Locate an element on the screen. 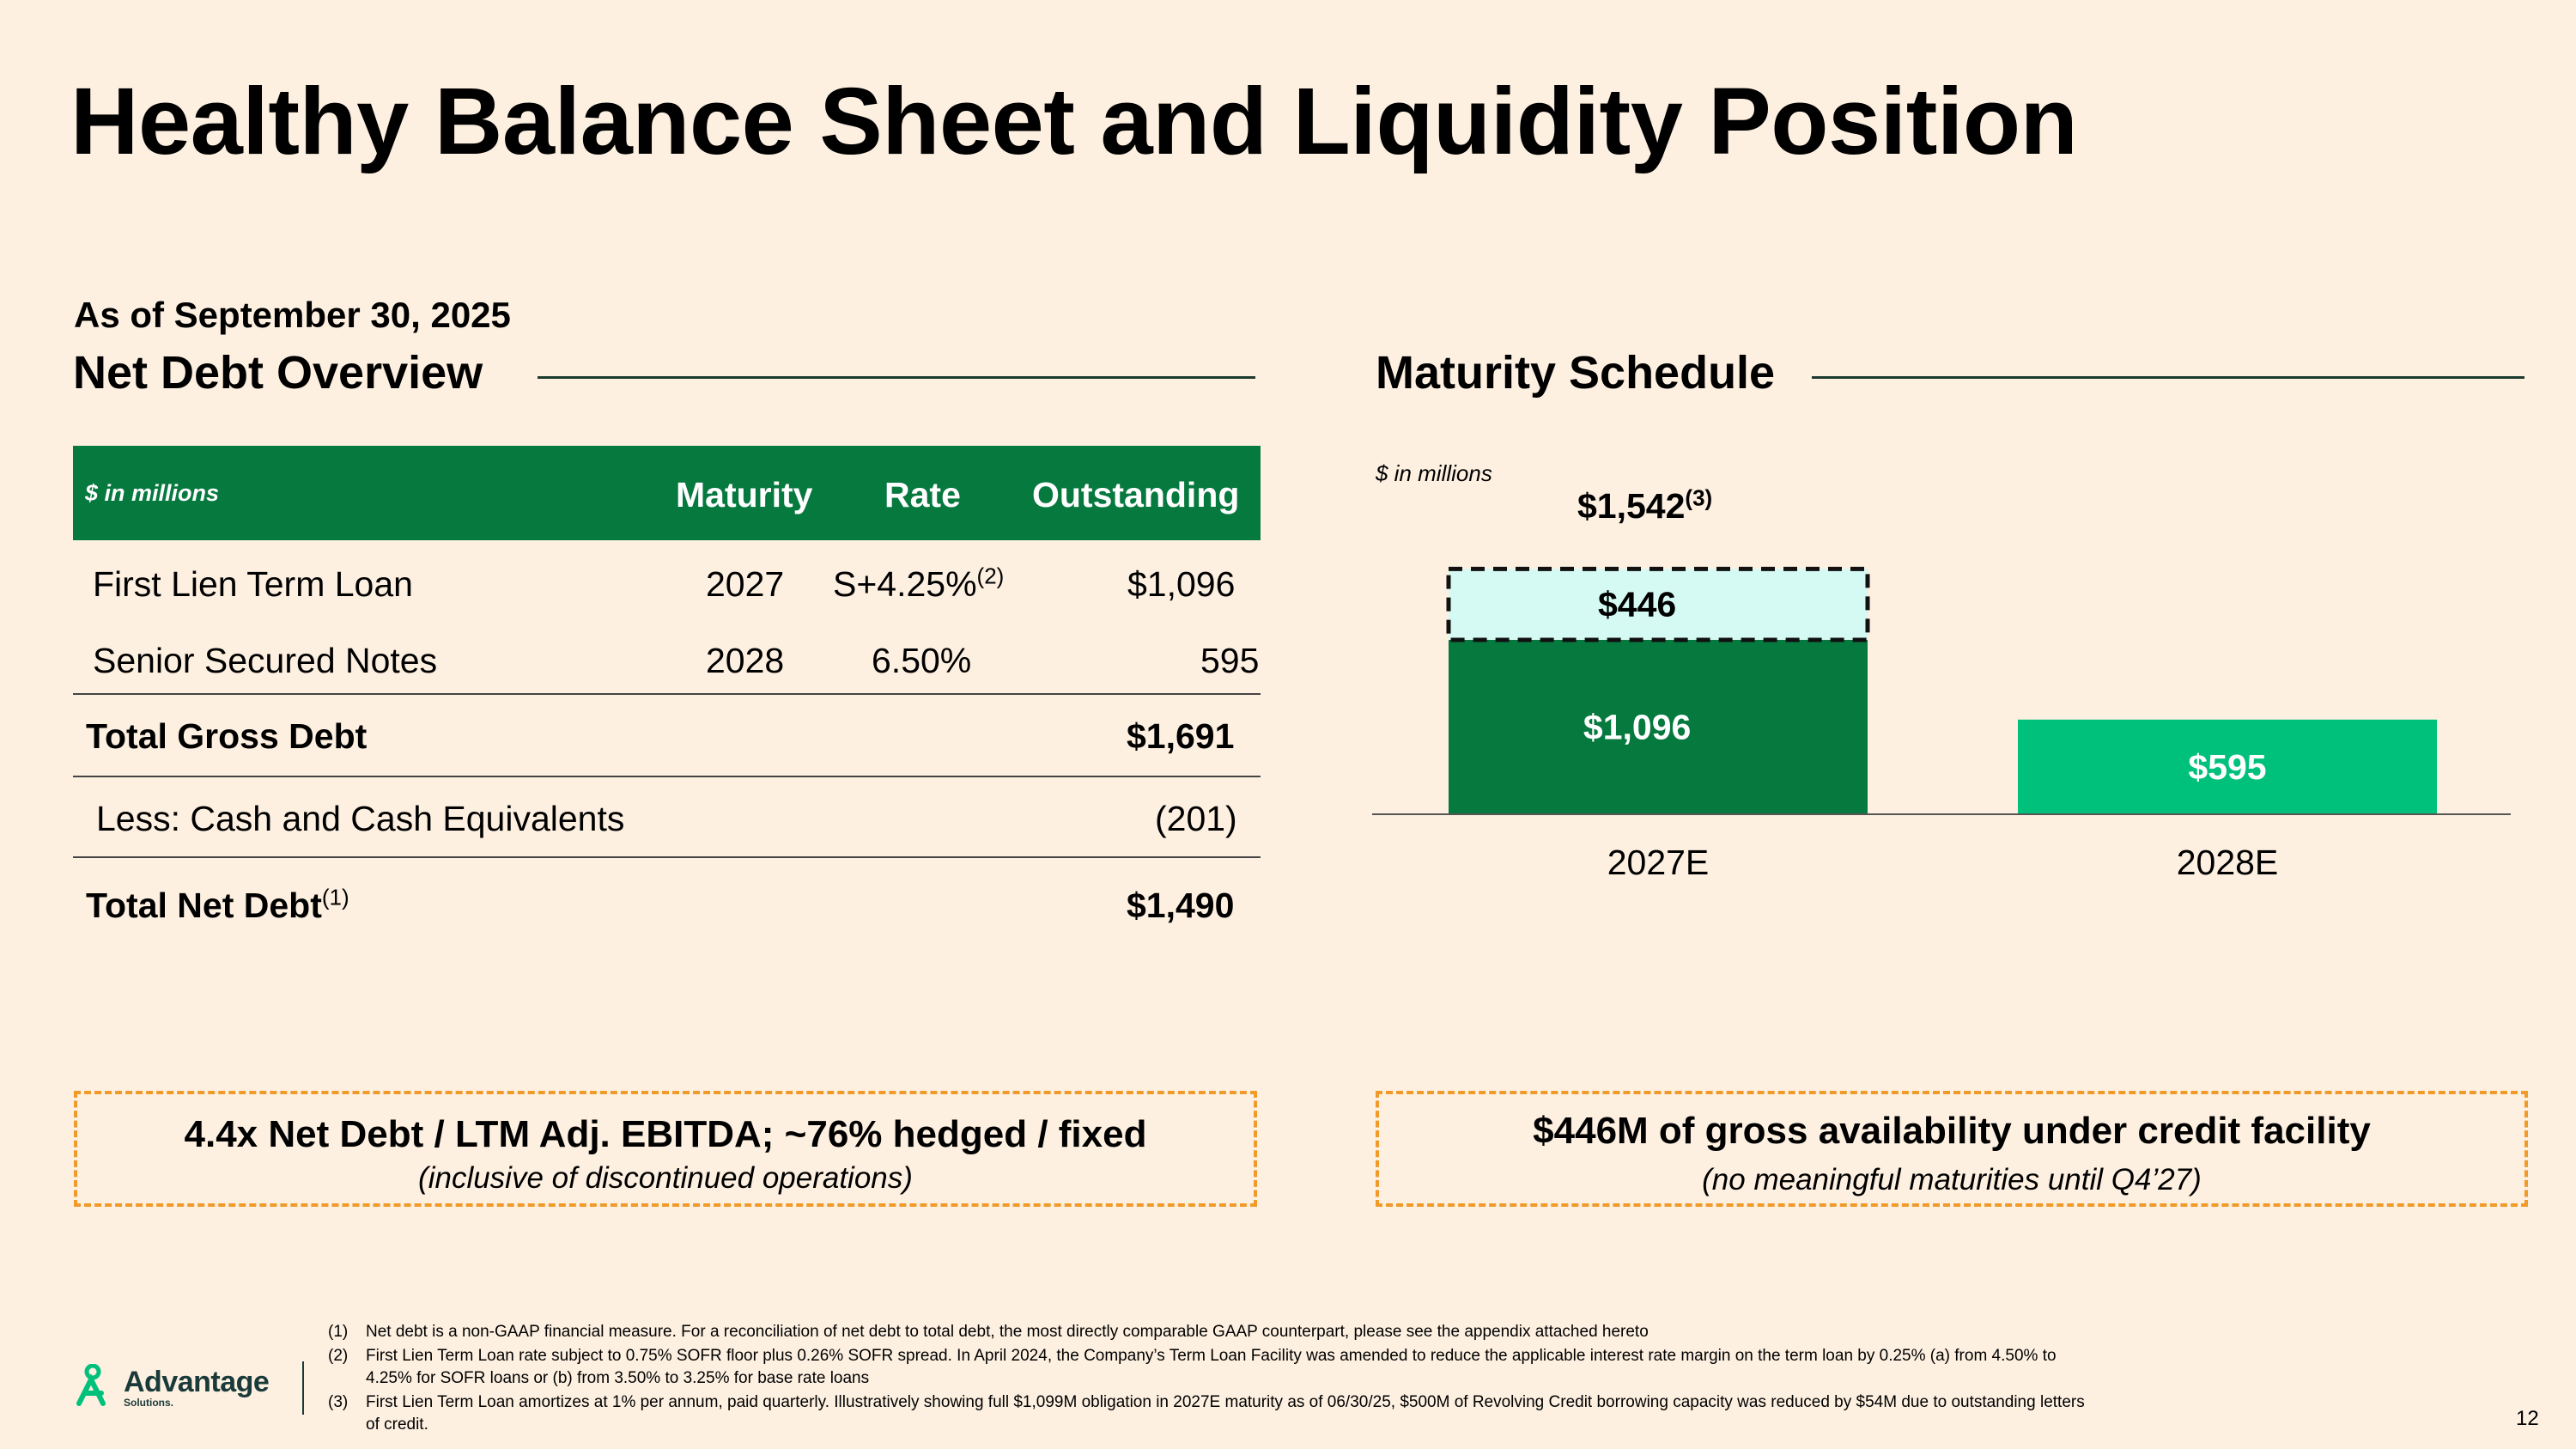 This screenshot has height=1449, width=2576. total-2027-label: $1,542(3) is located at coordinates (1645, 506).